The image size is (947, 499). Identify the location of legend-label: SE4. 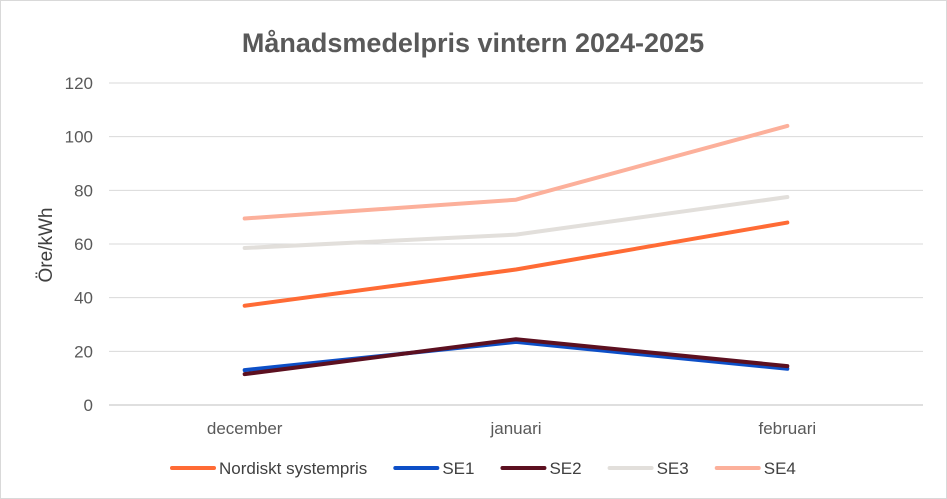
(780, 468).